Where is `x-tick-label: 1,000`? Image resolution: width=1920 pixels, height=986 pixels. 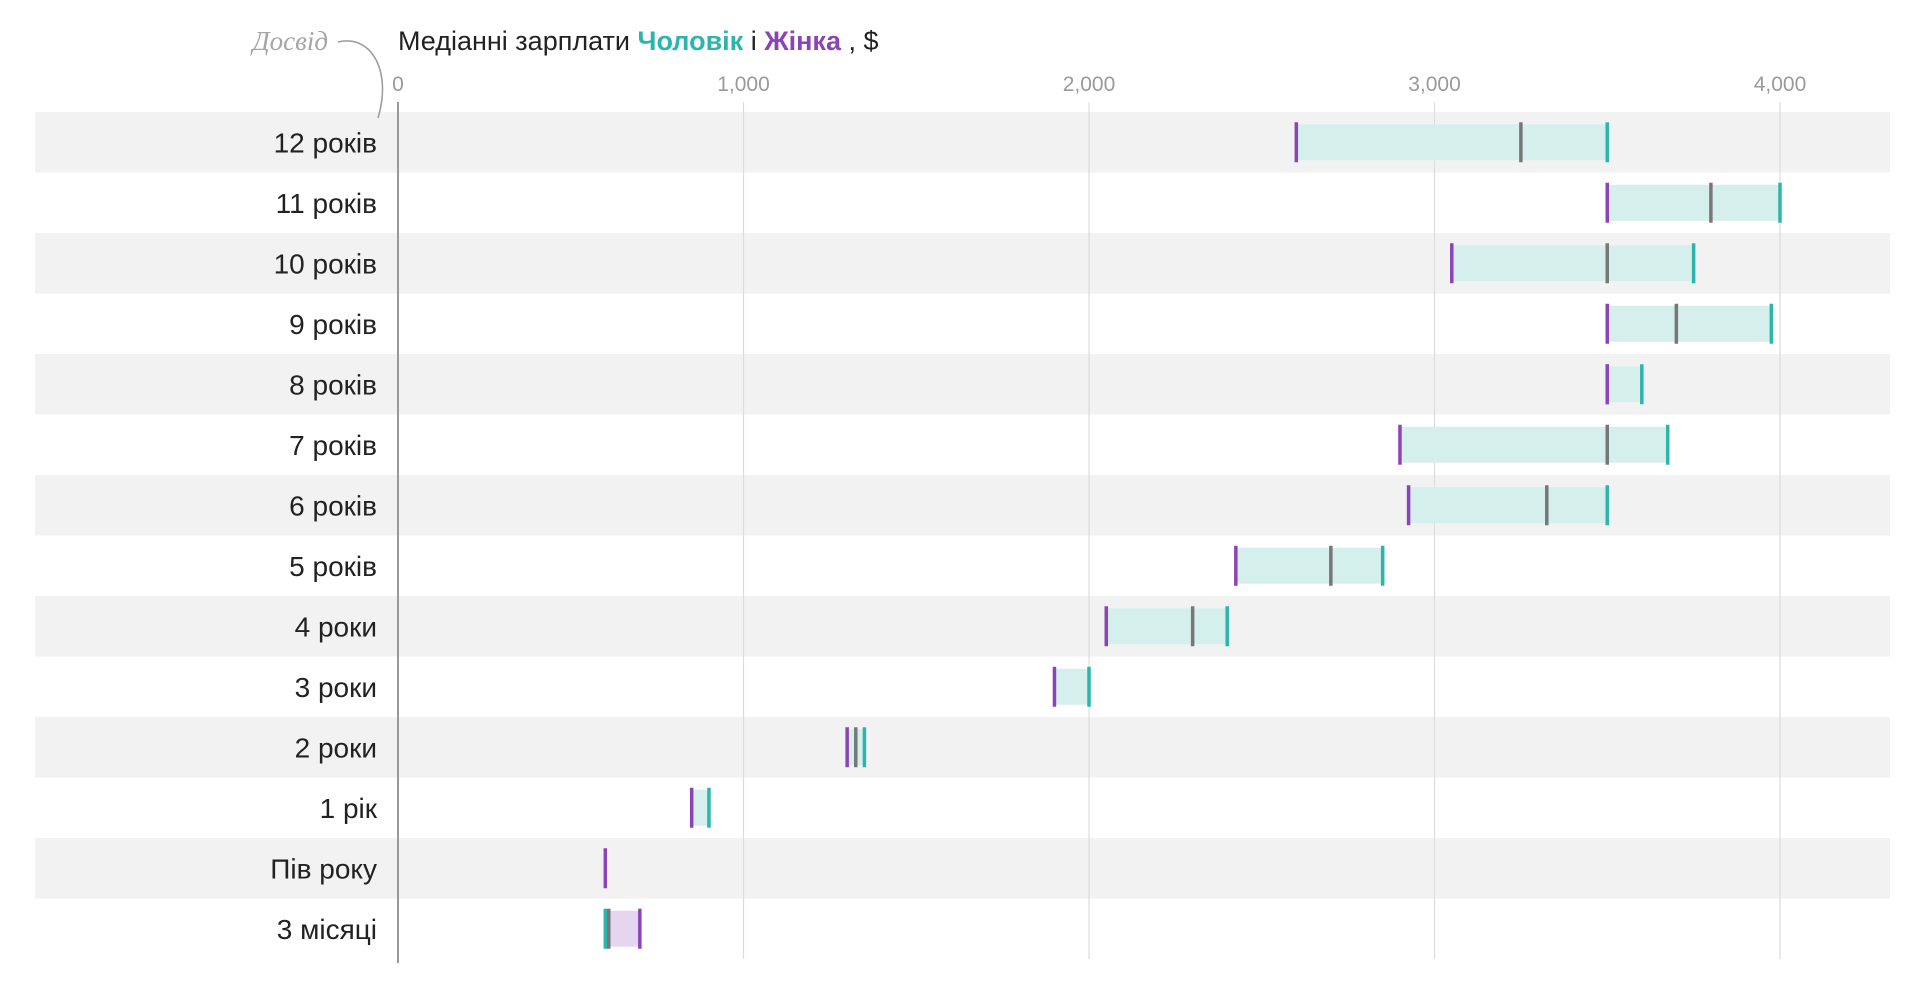
x-tick-label: 1,000 is located at coordinates (743, 84).